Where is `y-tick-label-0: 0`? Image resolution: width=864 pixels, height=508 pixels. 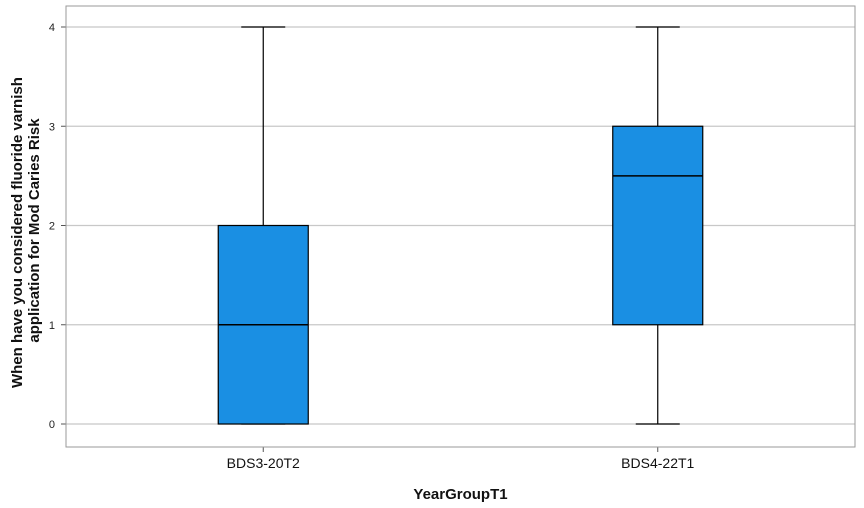
y-tick-label-0: 0 is located at coordinates (52, 425).